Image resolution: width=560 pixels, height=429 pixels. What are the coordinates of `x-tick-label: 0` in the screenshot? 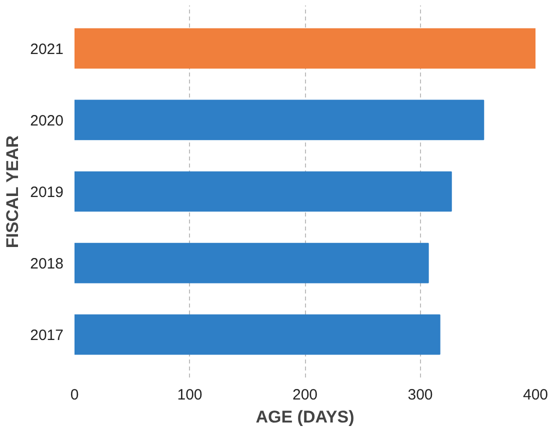 It's located at (74, 395).